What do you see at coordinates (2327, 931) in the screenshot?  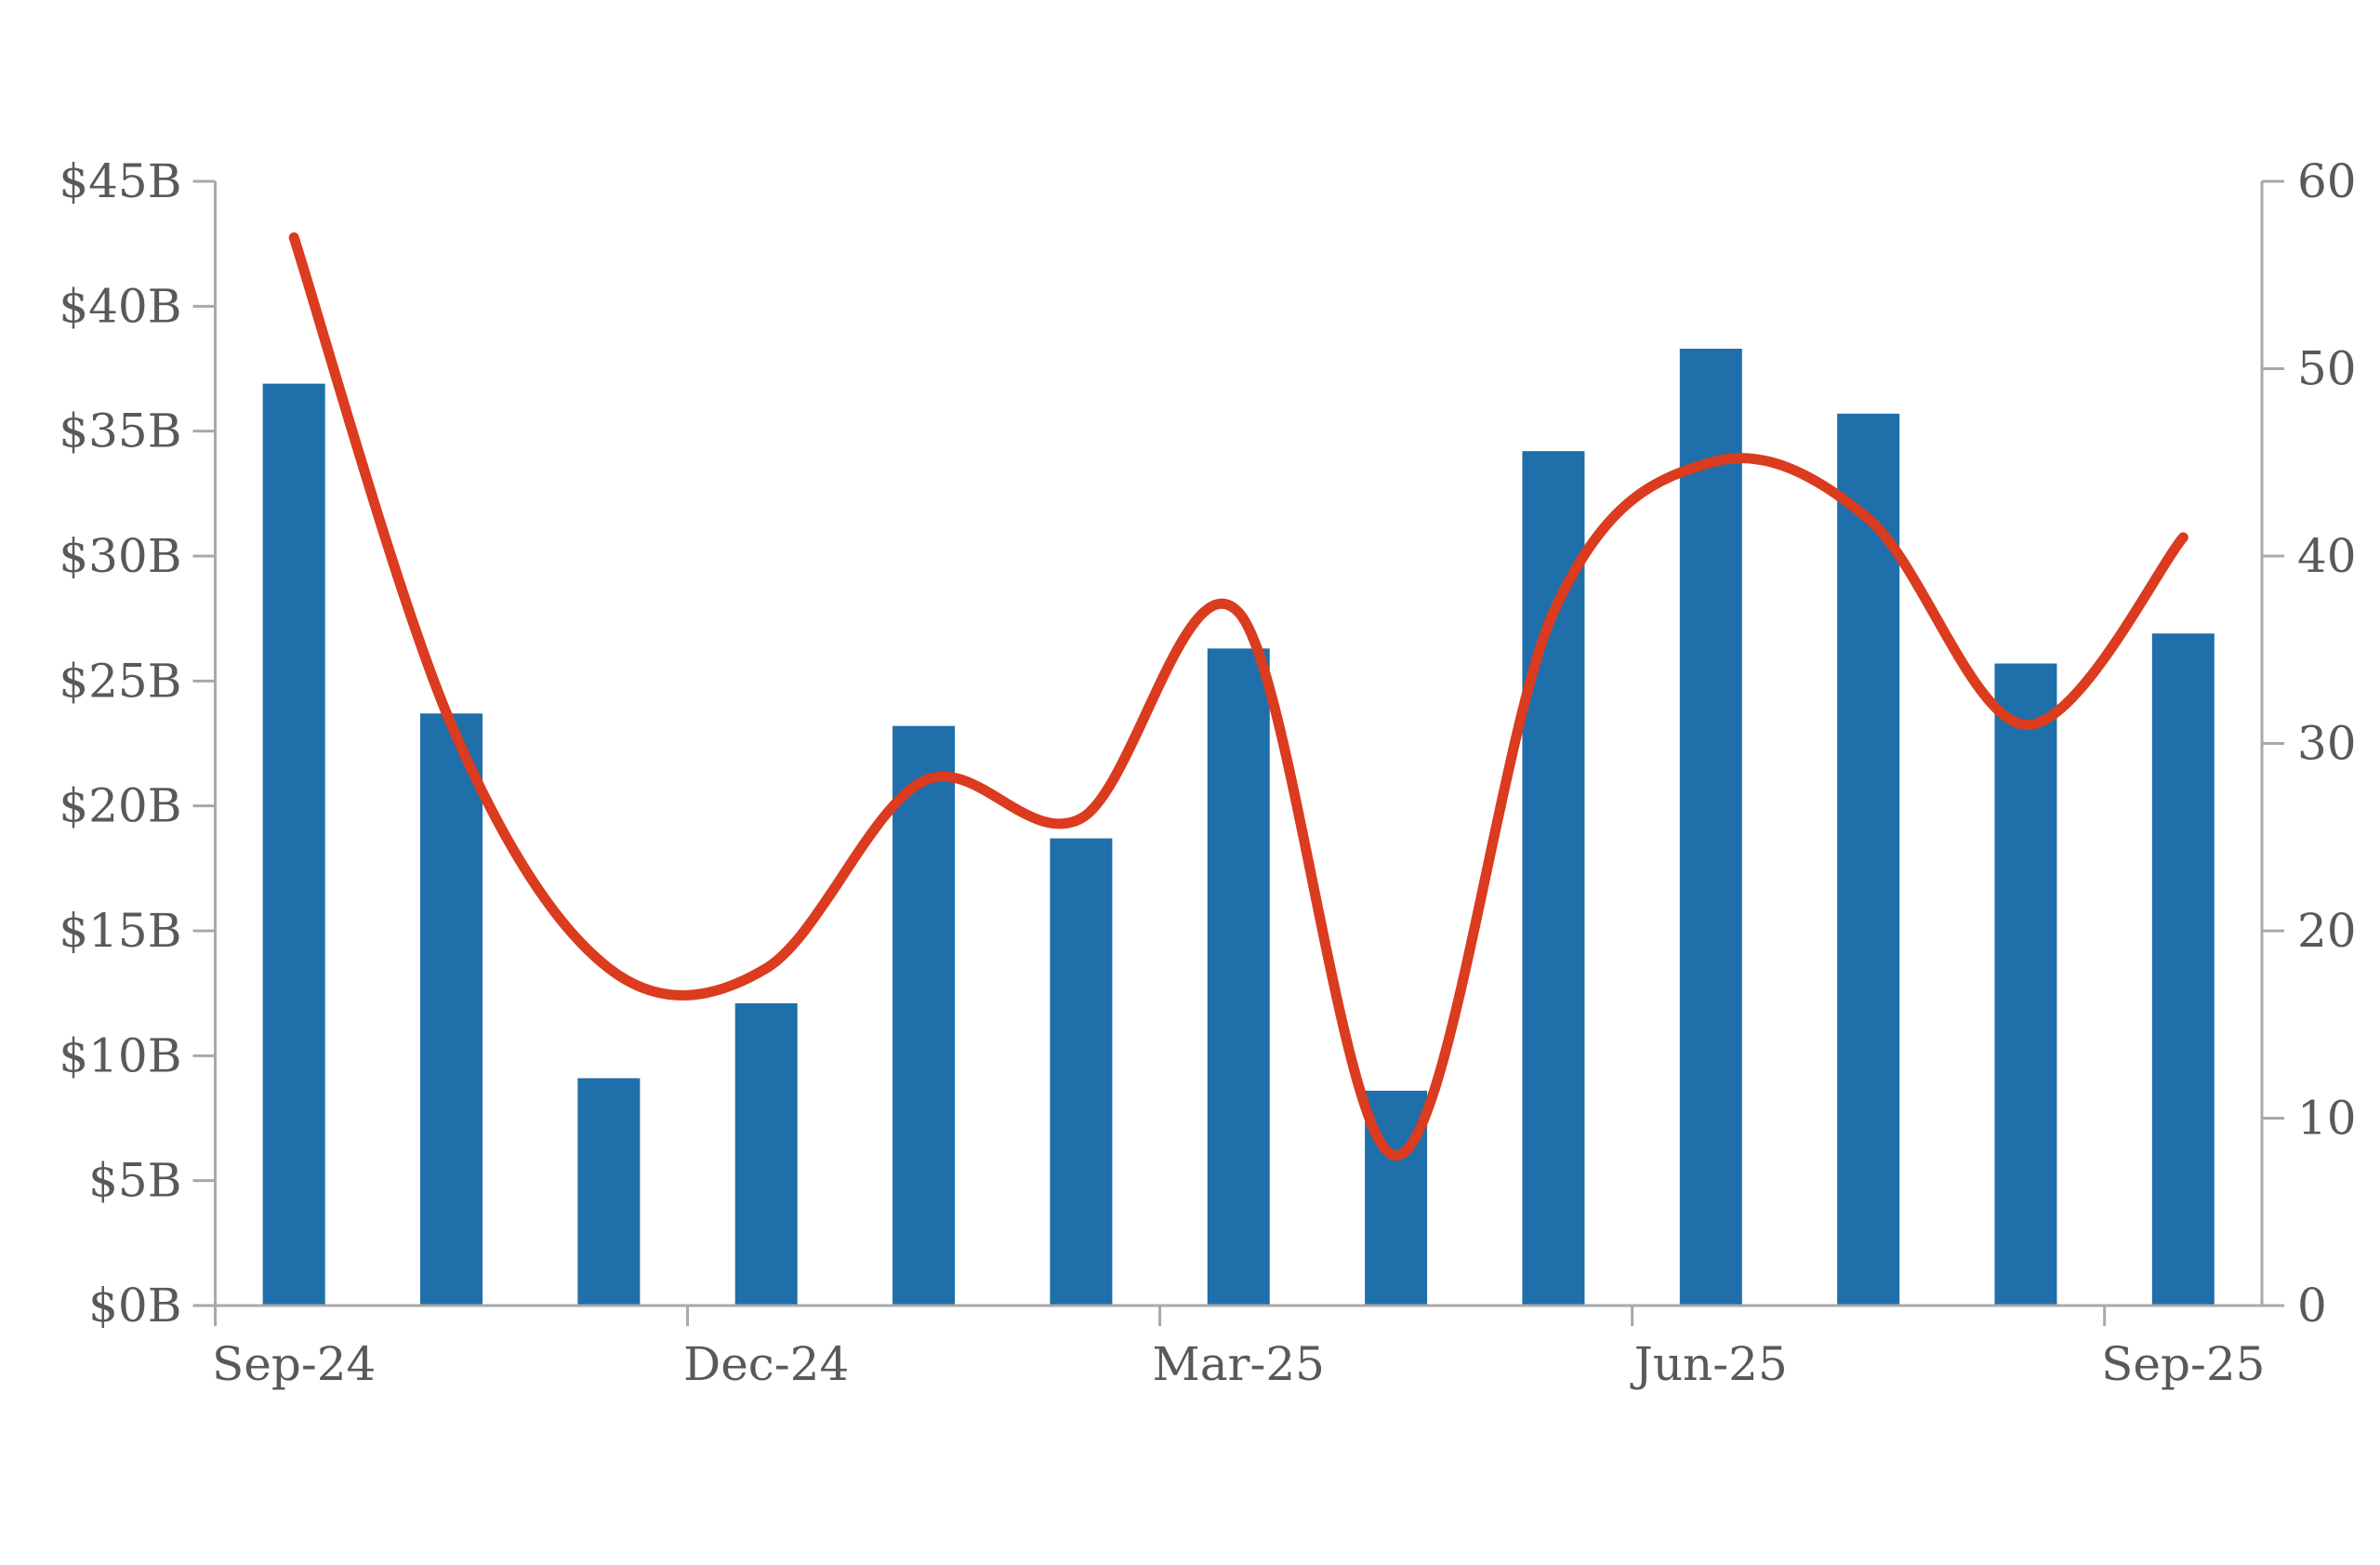 I see `right-axis-label: 20` at bounding box center [2327, 931].